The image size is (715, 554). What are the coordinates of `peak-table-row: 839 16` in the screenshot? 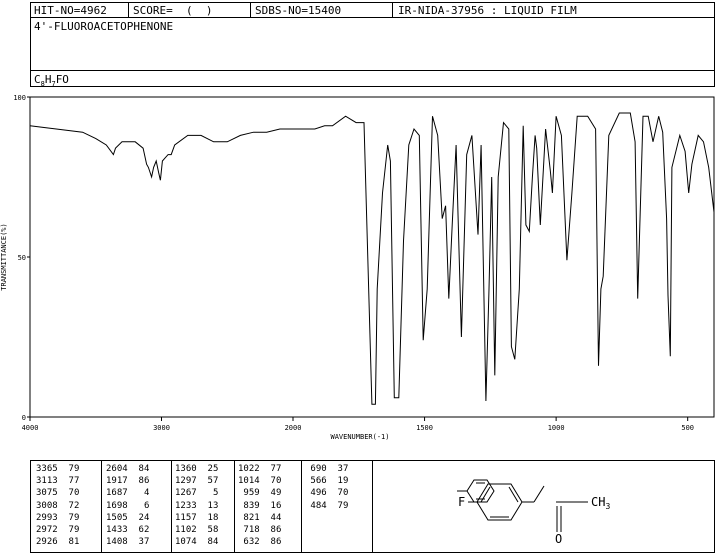 It's located at (260, 506).